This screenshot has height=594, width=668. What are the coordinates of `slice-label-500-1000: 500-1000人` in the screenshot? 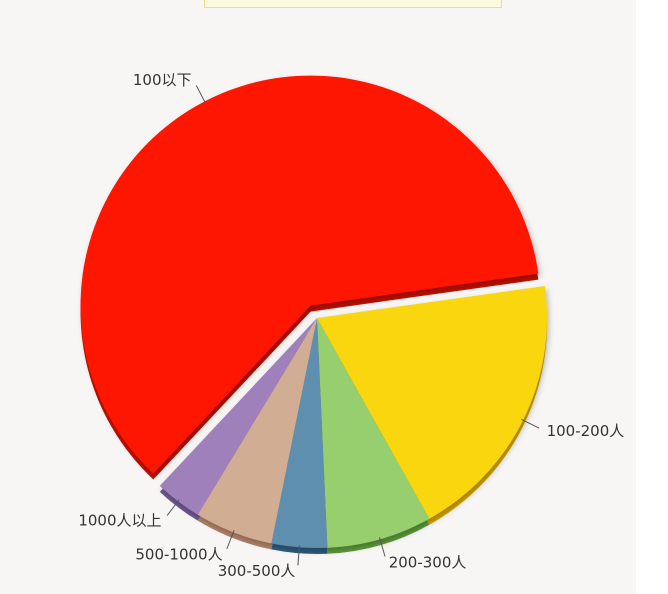 It's located at (178, 555).